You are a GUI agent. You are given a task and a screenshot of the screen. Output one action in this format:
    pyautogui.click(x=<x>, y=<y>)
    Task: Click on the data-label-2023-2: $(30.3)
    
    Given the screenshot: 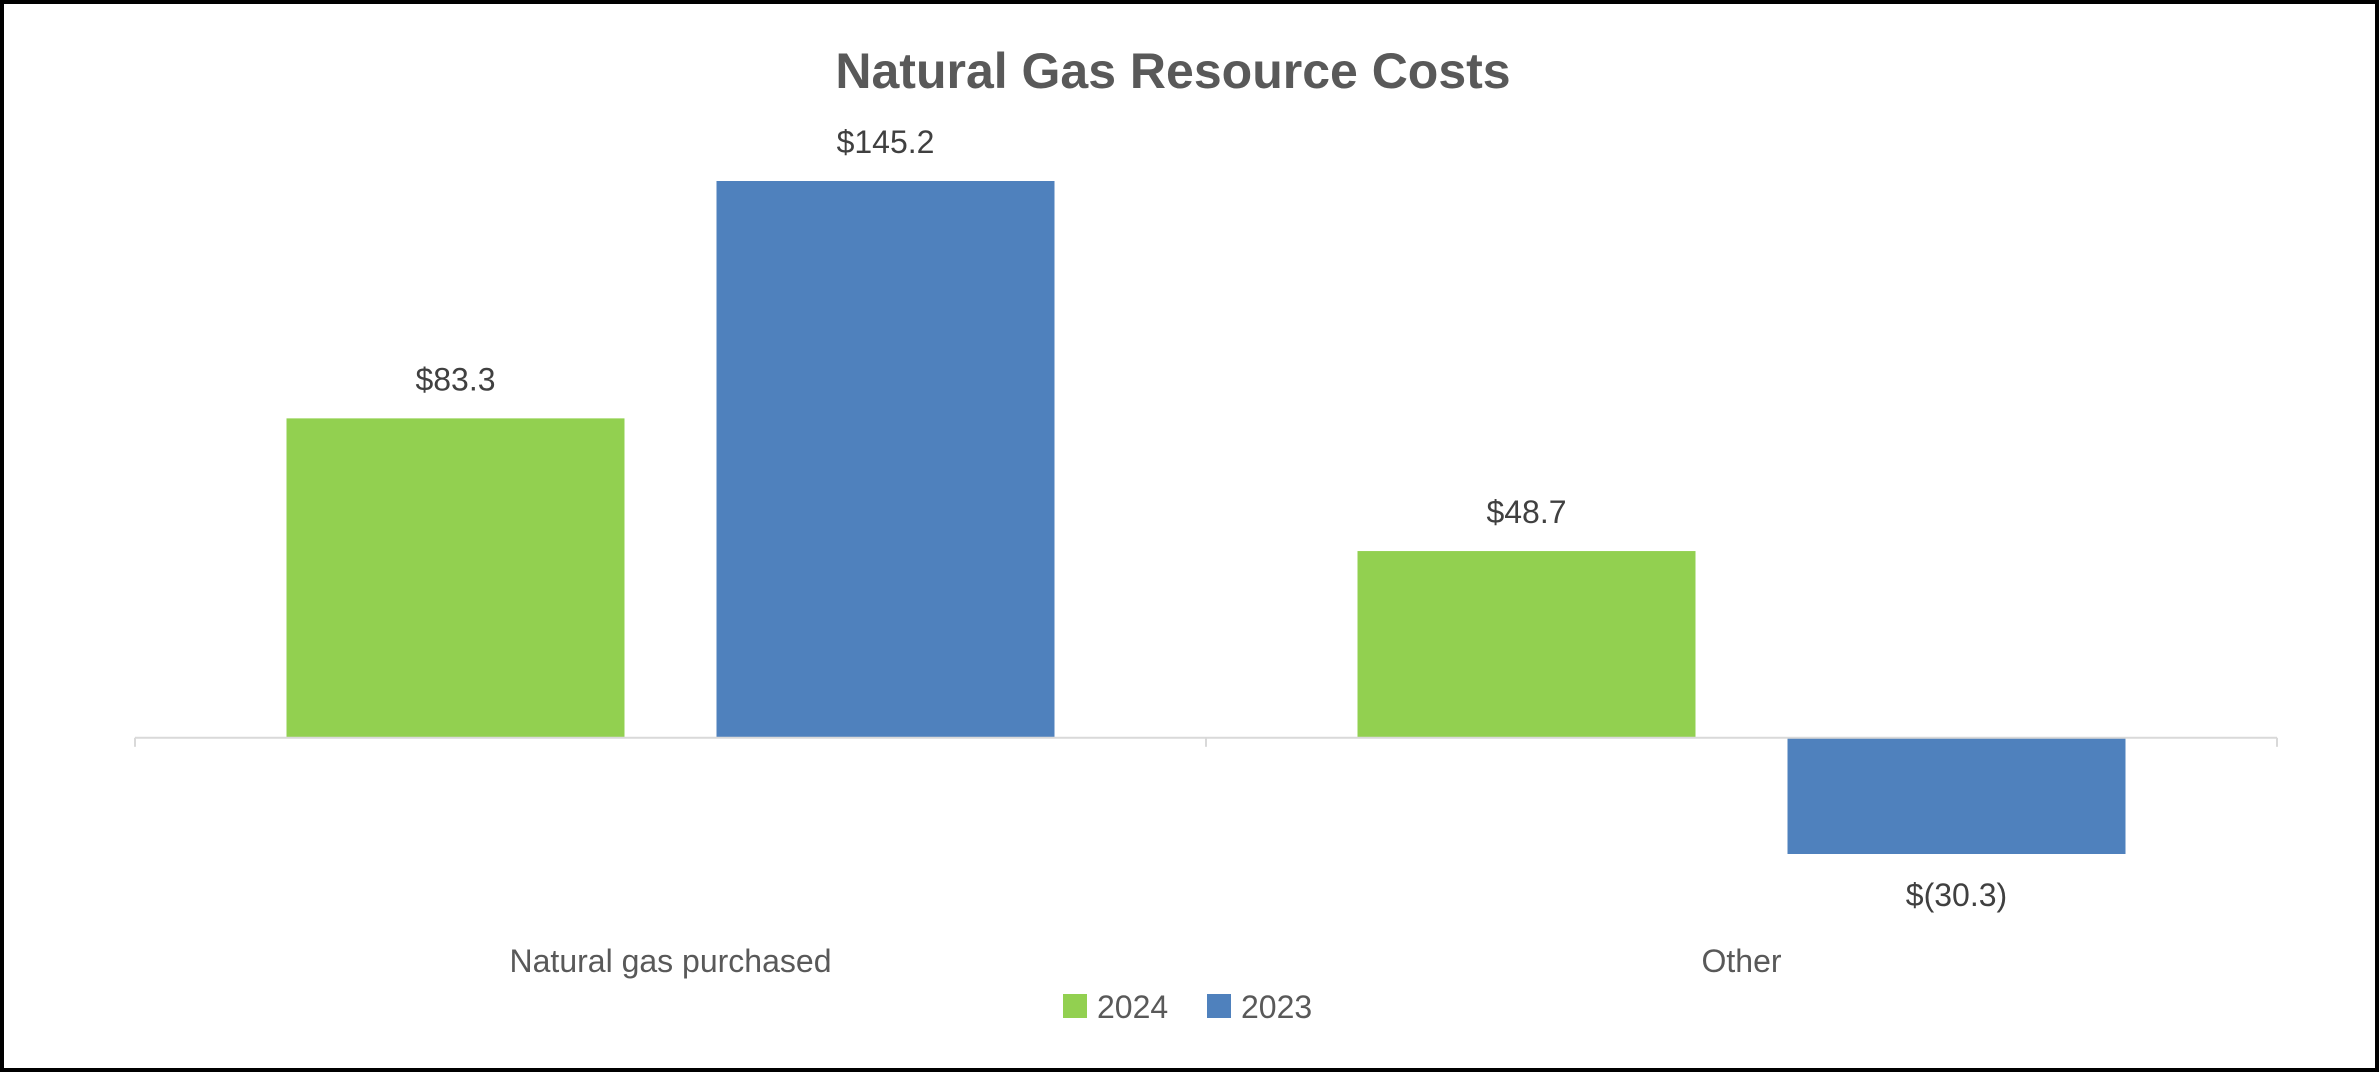 What is the action you would take?
    pyautogui.click(x=1956, y=895)
    